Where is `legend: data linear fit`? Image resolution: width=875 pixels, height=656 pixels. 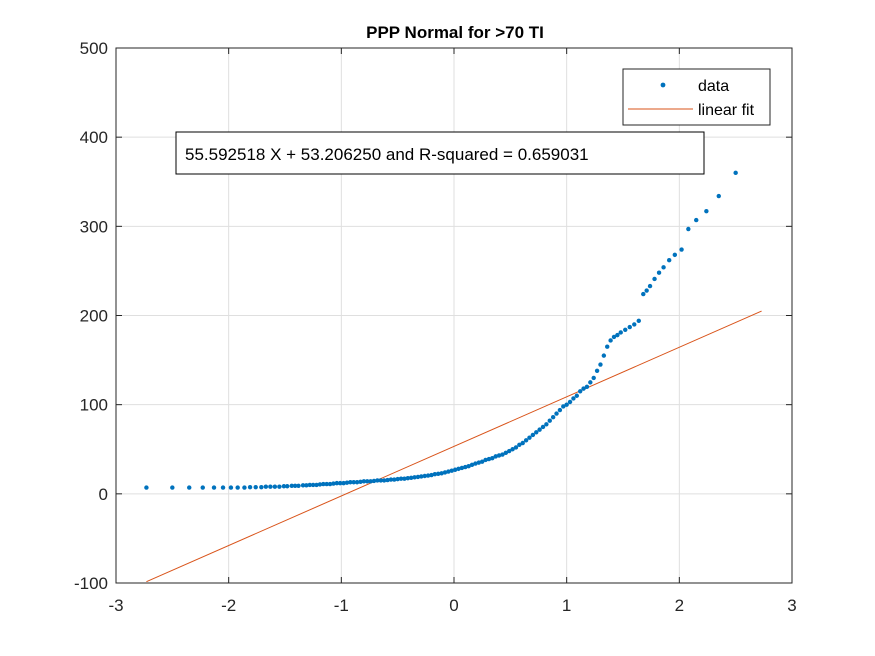 legend: data linear fit is located at coordinates (696, 97).